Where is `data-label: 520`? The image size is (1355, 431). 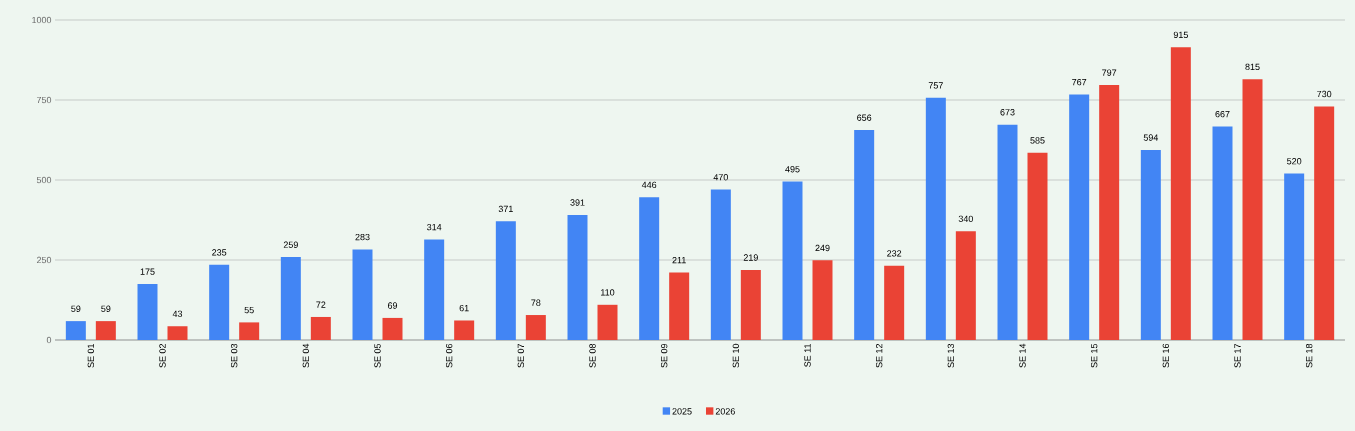 data-label: 520 is located at coordinates (1294, 161).